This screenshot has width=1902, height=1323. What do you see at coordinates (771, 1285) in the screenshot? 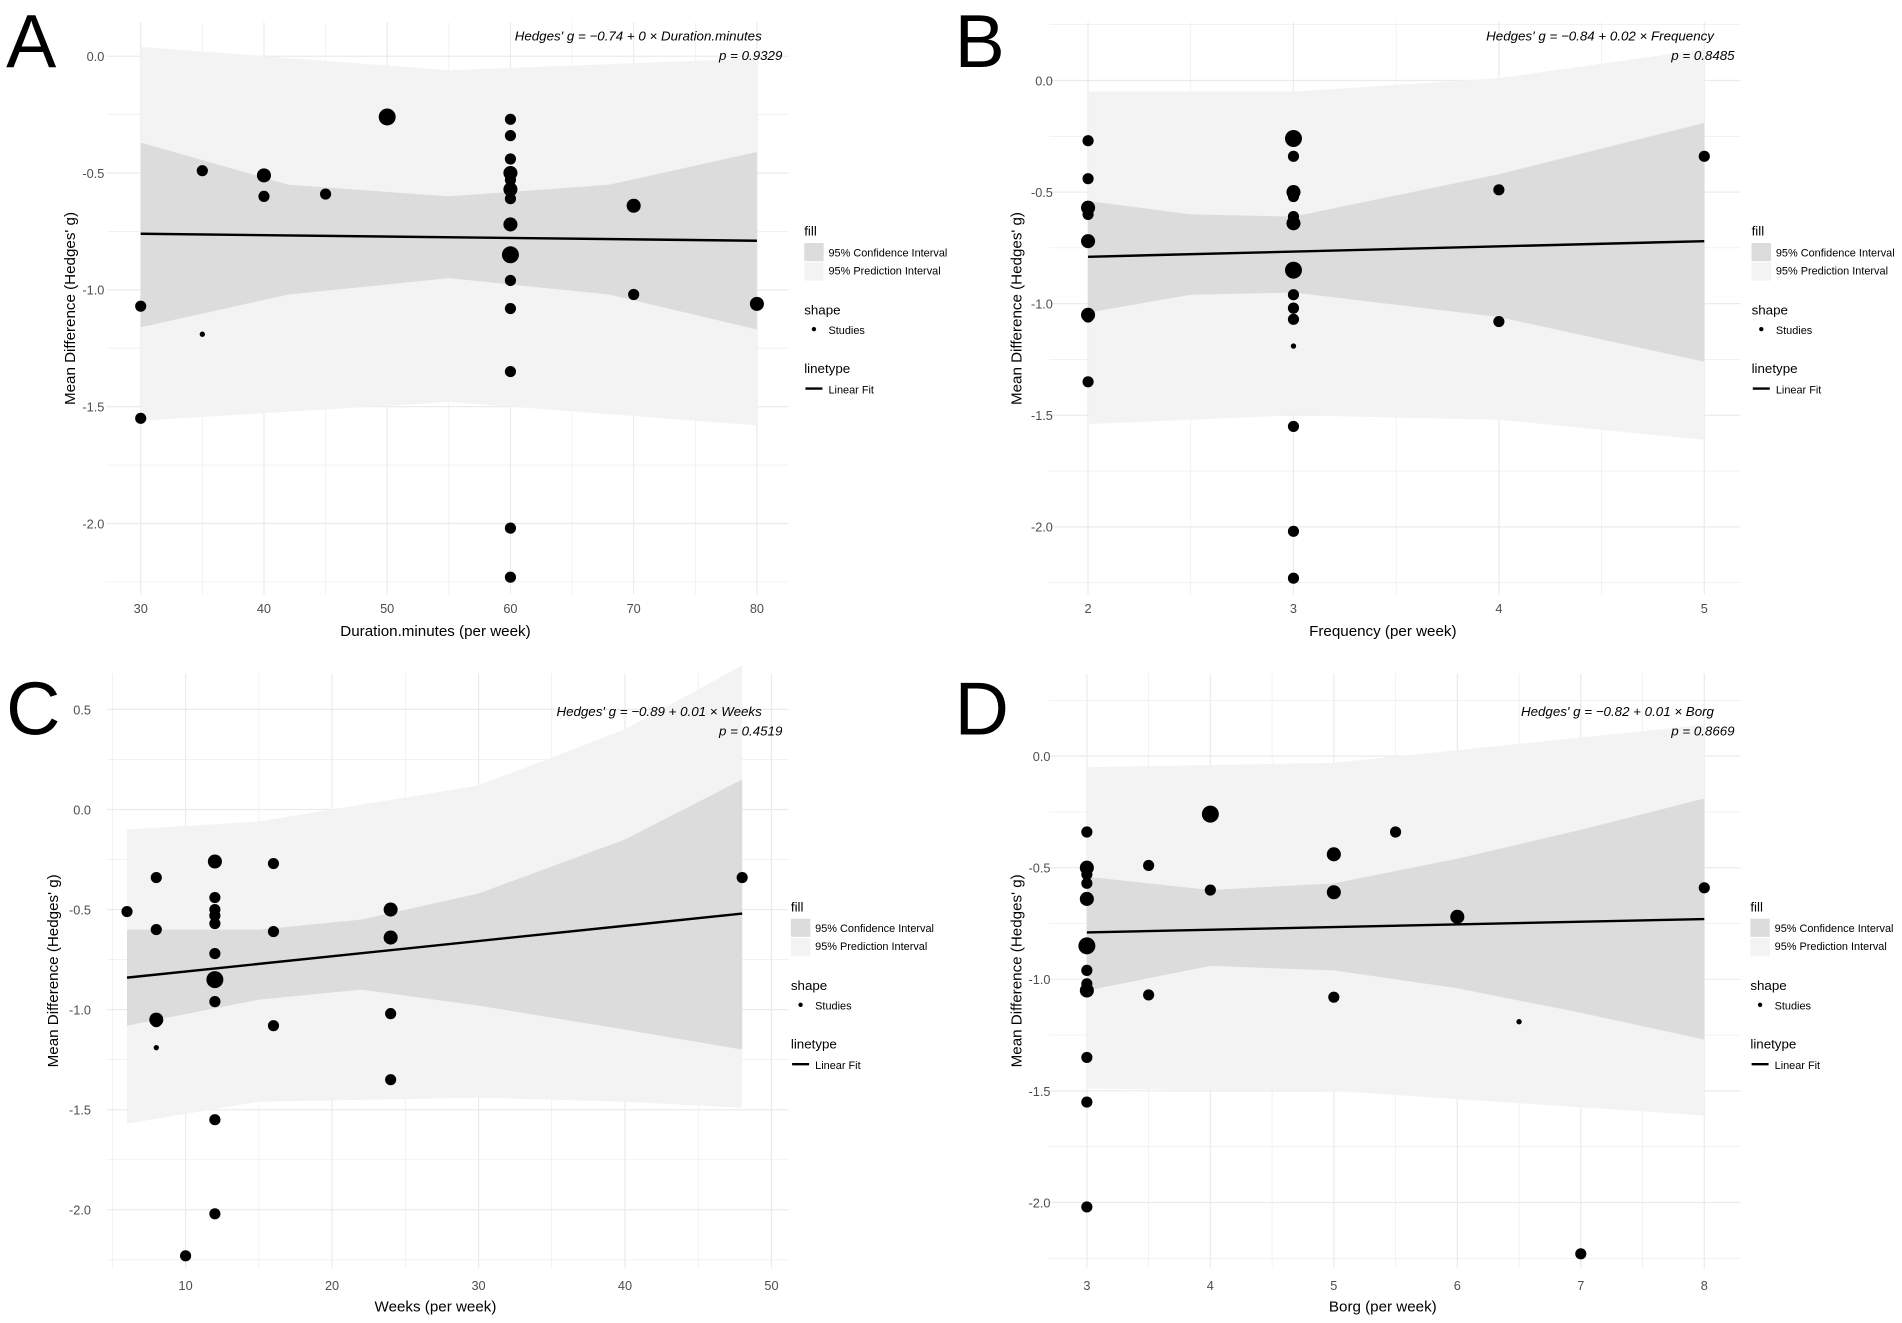
I see `x-tick-label: 50` at bounding box center [771, 1285].